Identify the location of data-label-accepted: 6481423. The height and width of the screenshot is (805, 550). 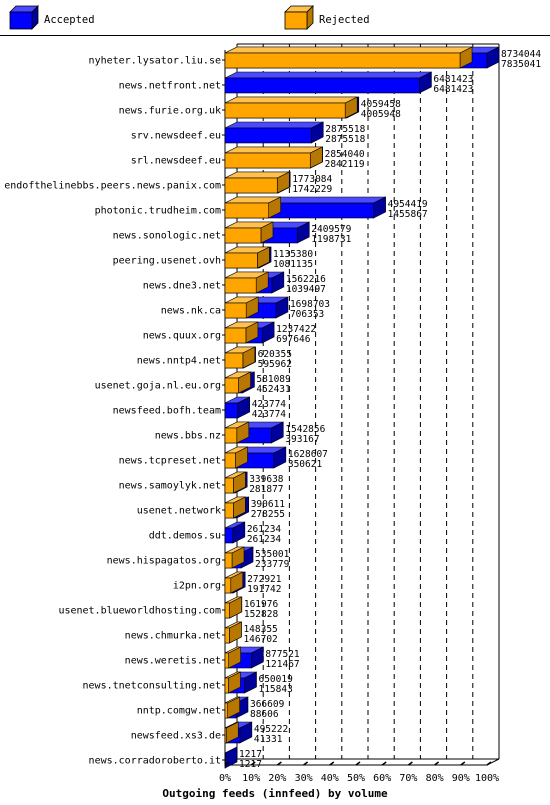
(453, 79).